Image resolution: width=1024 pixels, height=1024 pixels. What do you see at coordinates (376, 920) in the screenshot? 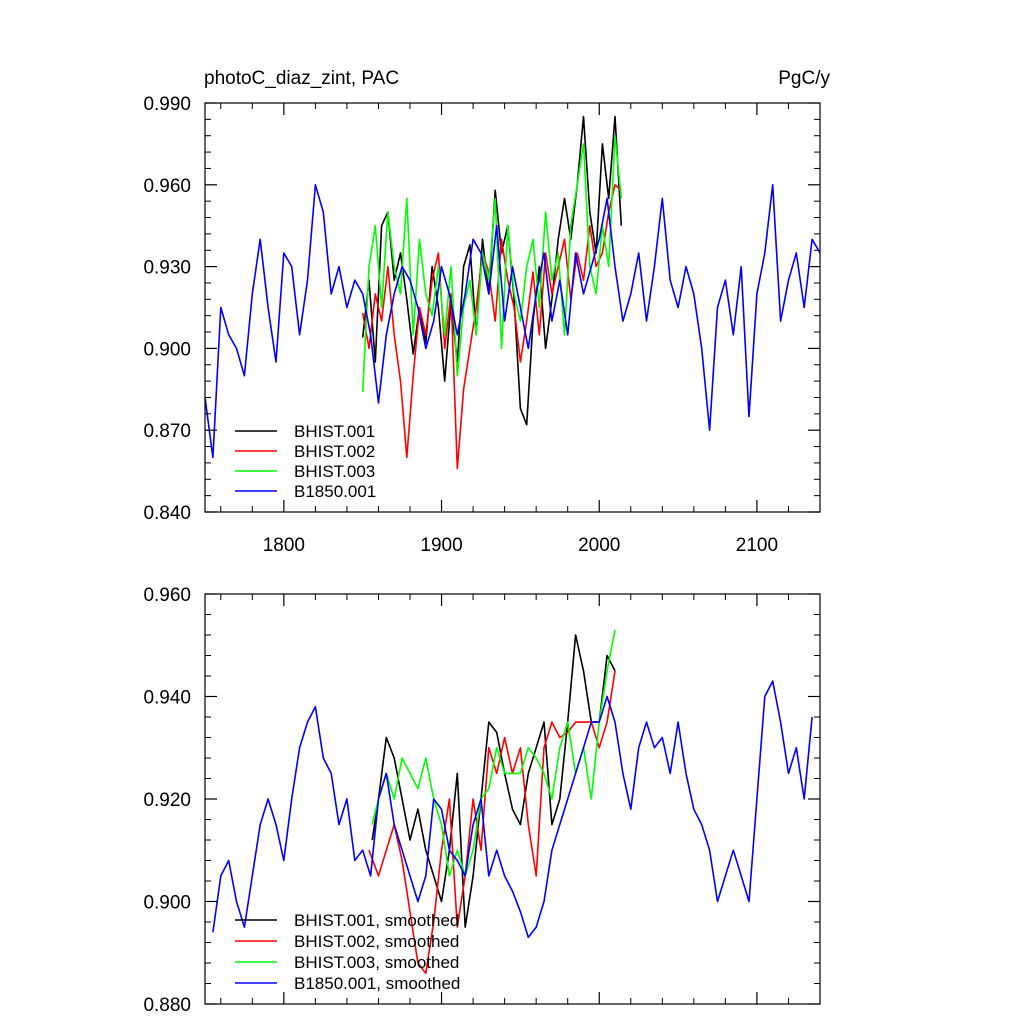
I see `legend-label: BHIST.001, smoothed` at bounding box center [376, 920].